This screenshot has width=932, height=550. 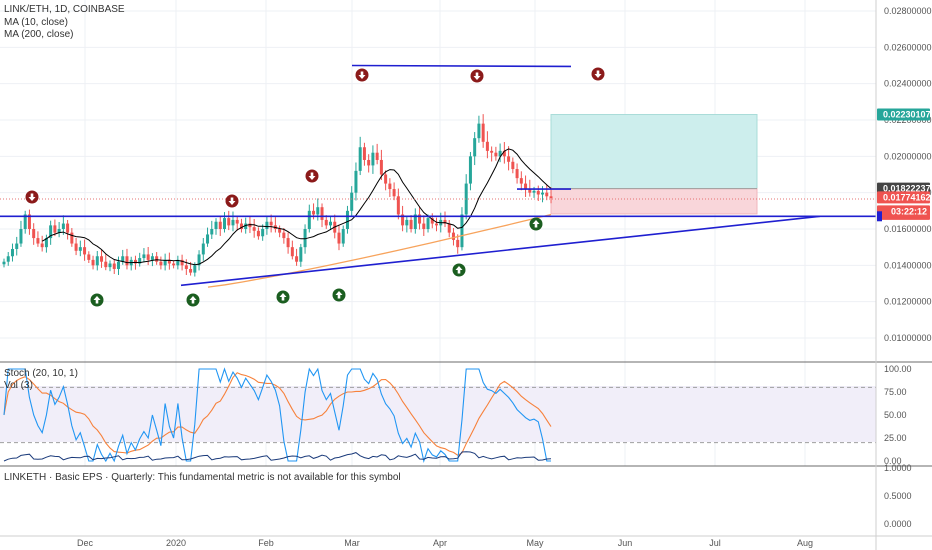 I want to click on stoch-k-line, so click(x=277, y=415).